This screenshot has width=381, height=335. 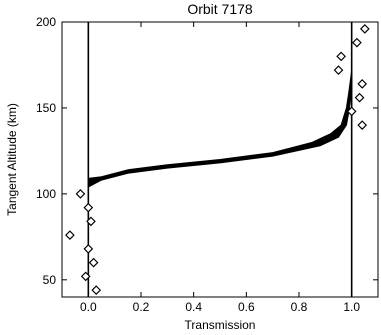 I want to click on x-tick-label: 0.2, so click(x=141, y=307).